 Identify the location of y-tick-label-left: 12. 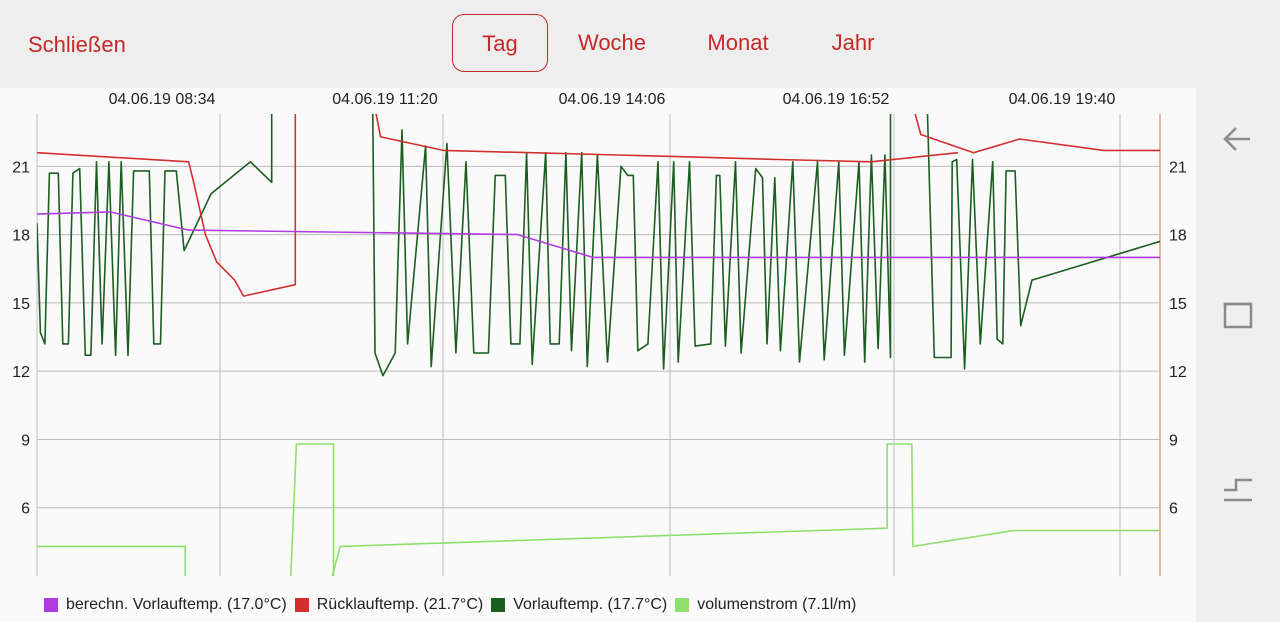
(21, 372).